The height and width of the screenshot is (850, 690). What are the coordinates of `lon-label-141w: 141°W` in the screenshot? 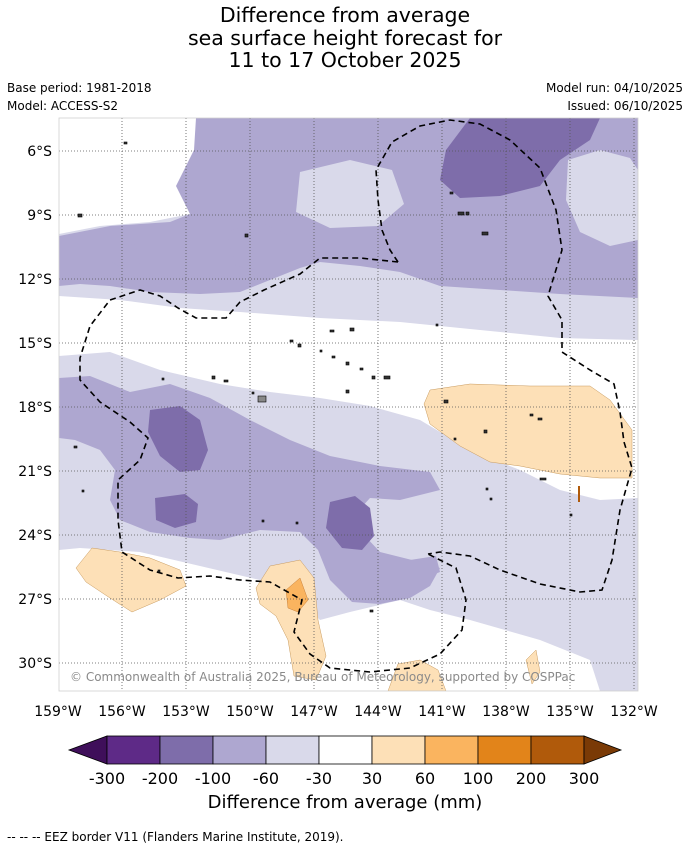 It's located at (442, 712).